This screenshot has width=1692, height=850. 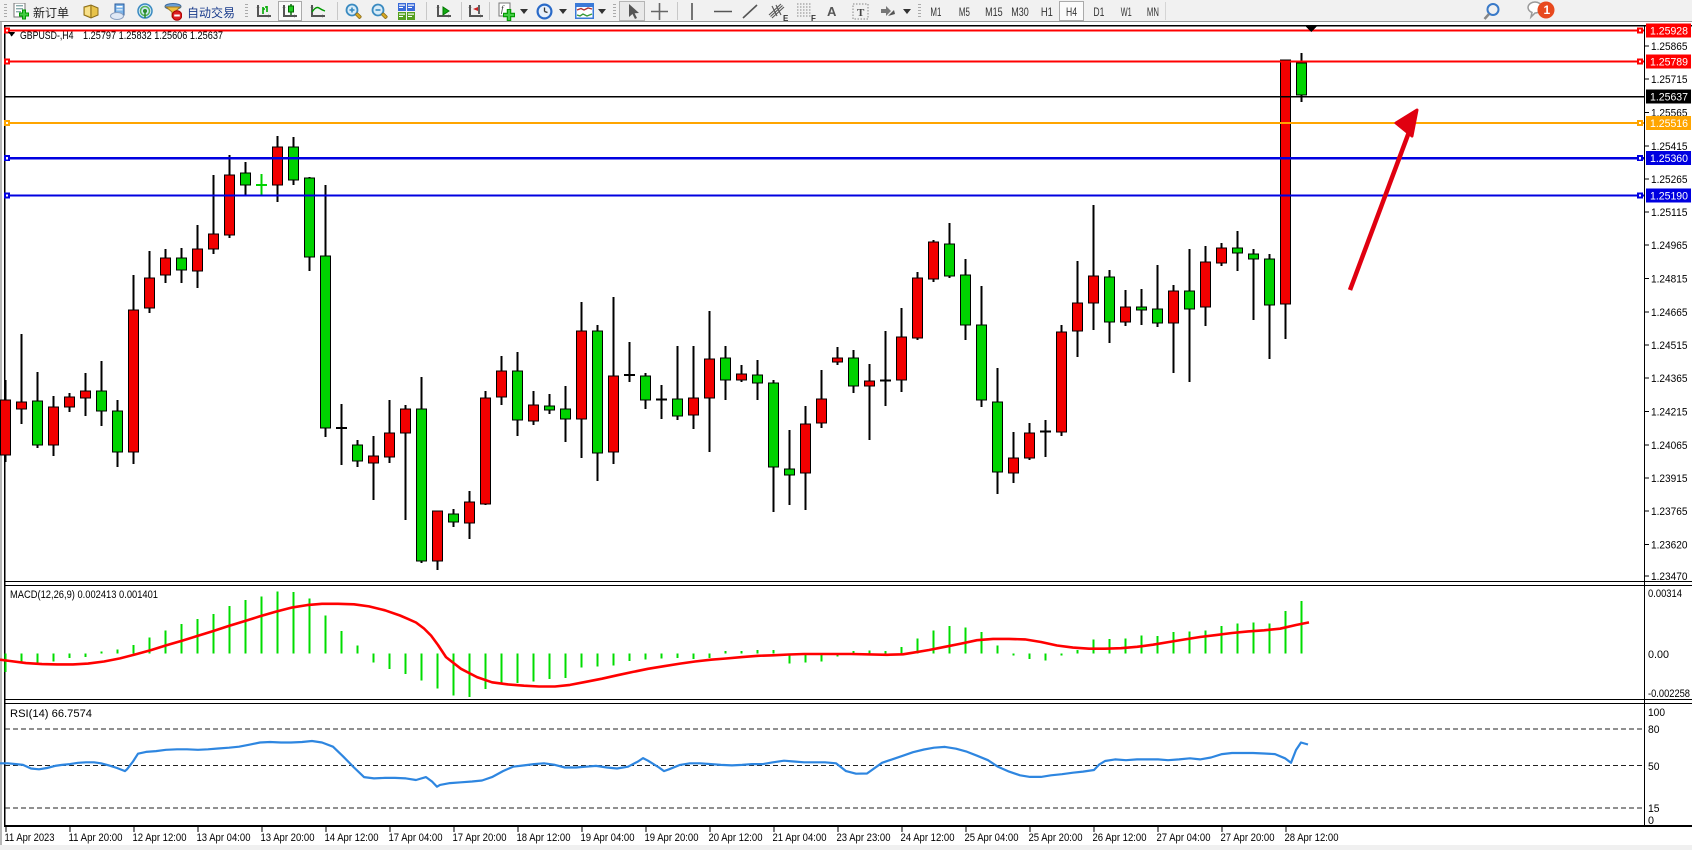 I want to click on svg-text: 1.23765, so click(x=1669, y=512).